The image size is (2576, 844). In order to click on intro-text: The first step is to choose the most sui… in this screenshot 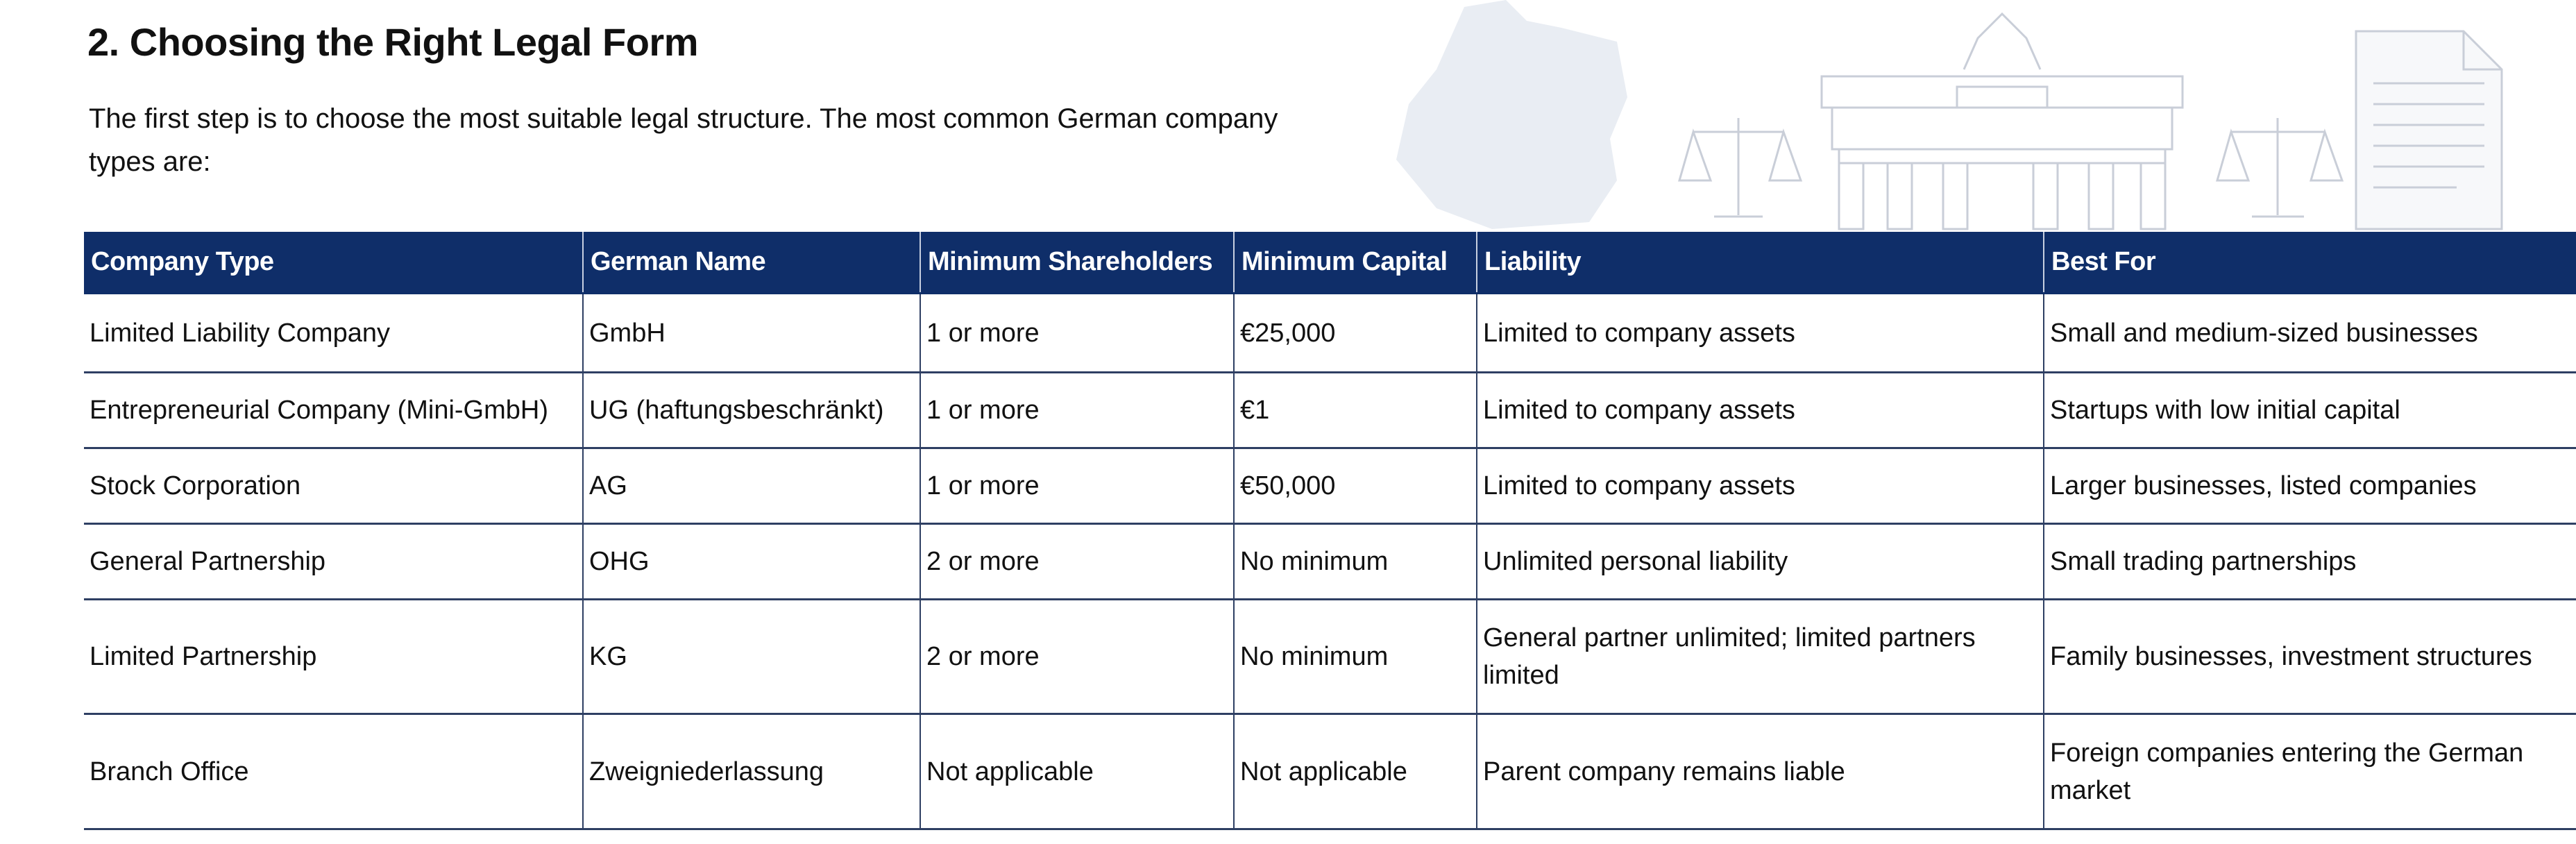, I will do `click(684, 140)`.